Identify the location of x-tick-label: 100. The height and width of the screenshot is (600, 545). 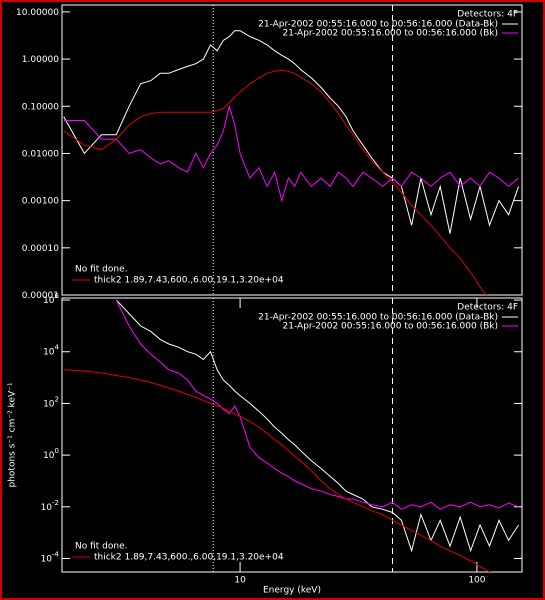
(476, 581).